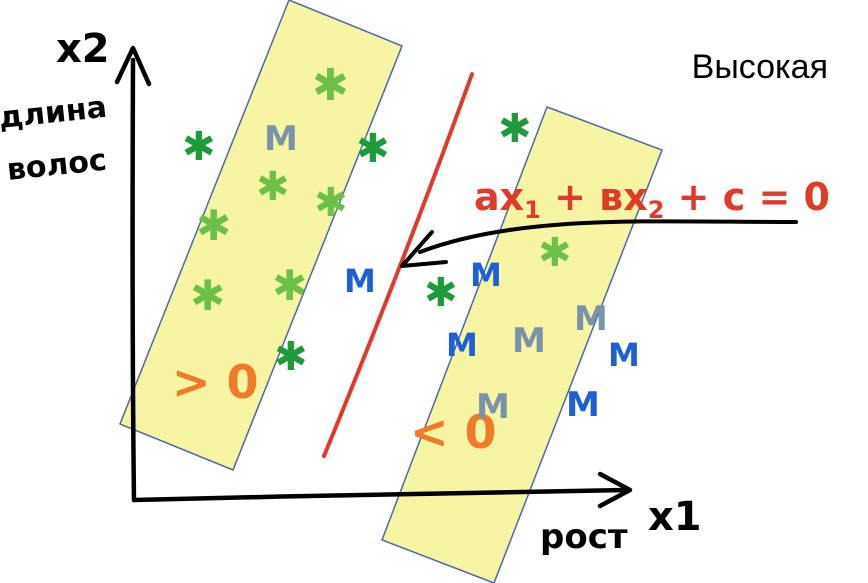 This screenshot has width=868, height=583. What do you see at coordinates (54, 113) in the screenshot?
I see `y-axis-description-line1: длина` at bounding box center [54, 113].